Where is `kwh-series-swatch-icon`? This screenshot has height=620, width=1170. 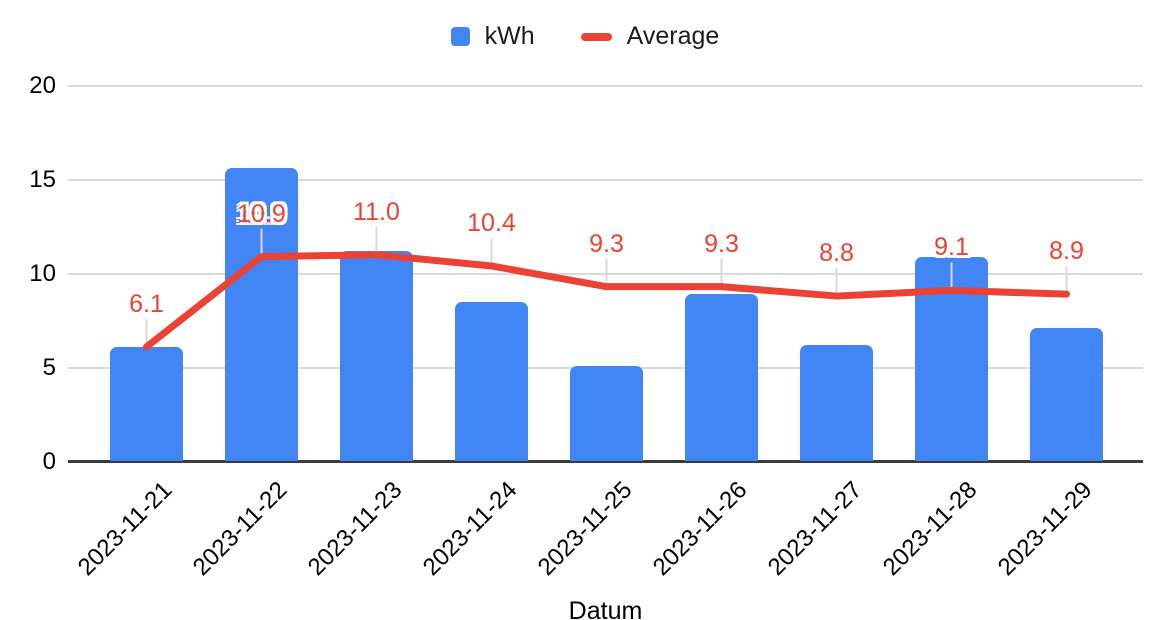 kwh-series-swatch-icon is located at coordinates (460, 36).